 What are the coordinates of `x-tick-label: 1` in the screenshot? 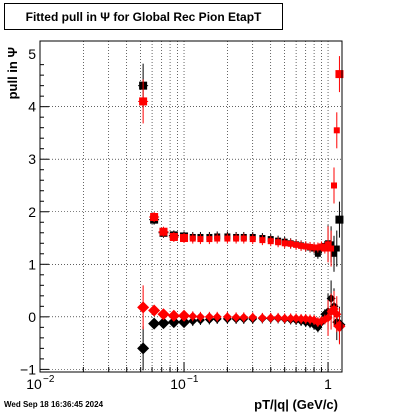 It's located at (328, 384).